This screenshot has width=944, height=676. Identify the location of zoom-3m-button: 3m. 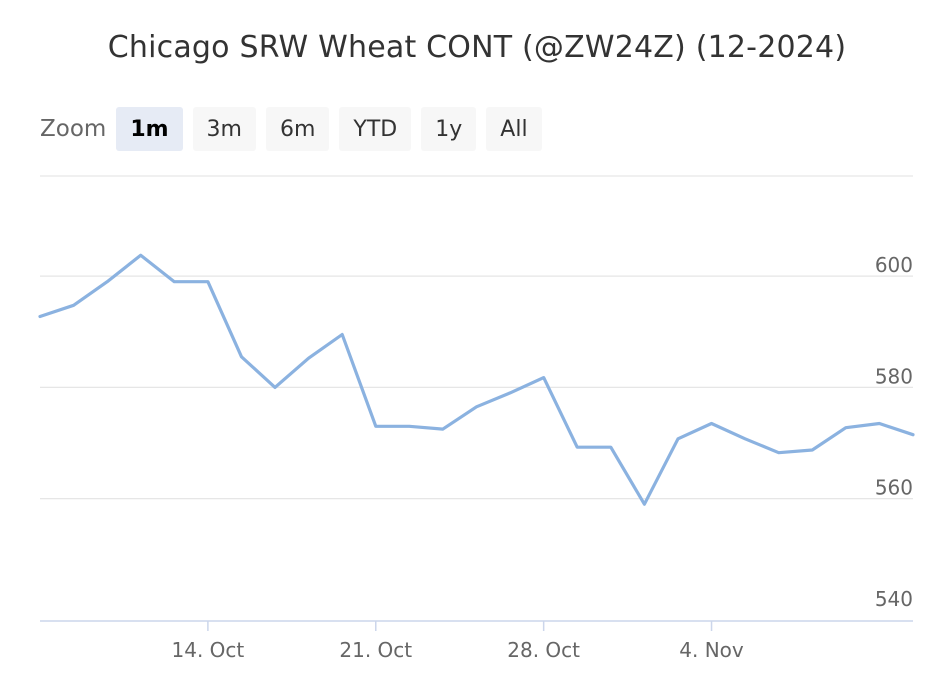
(224, 129).